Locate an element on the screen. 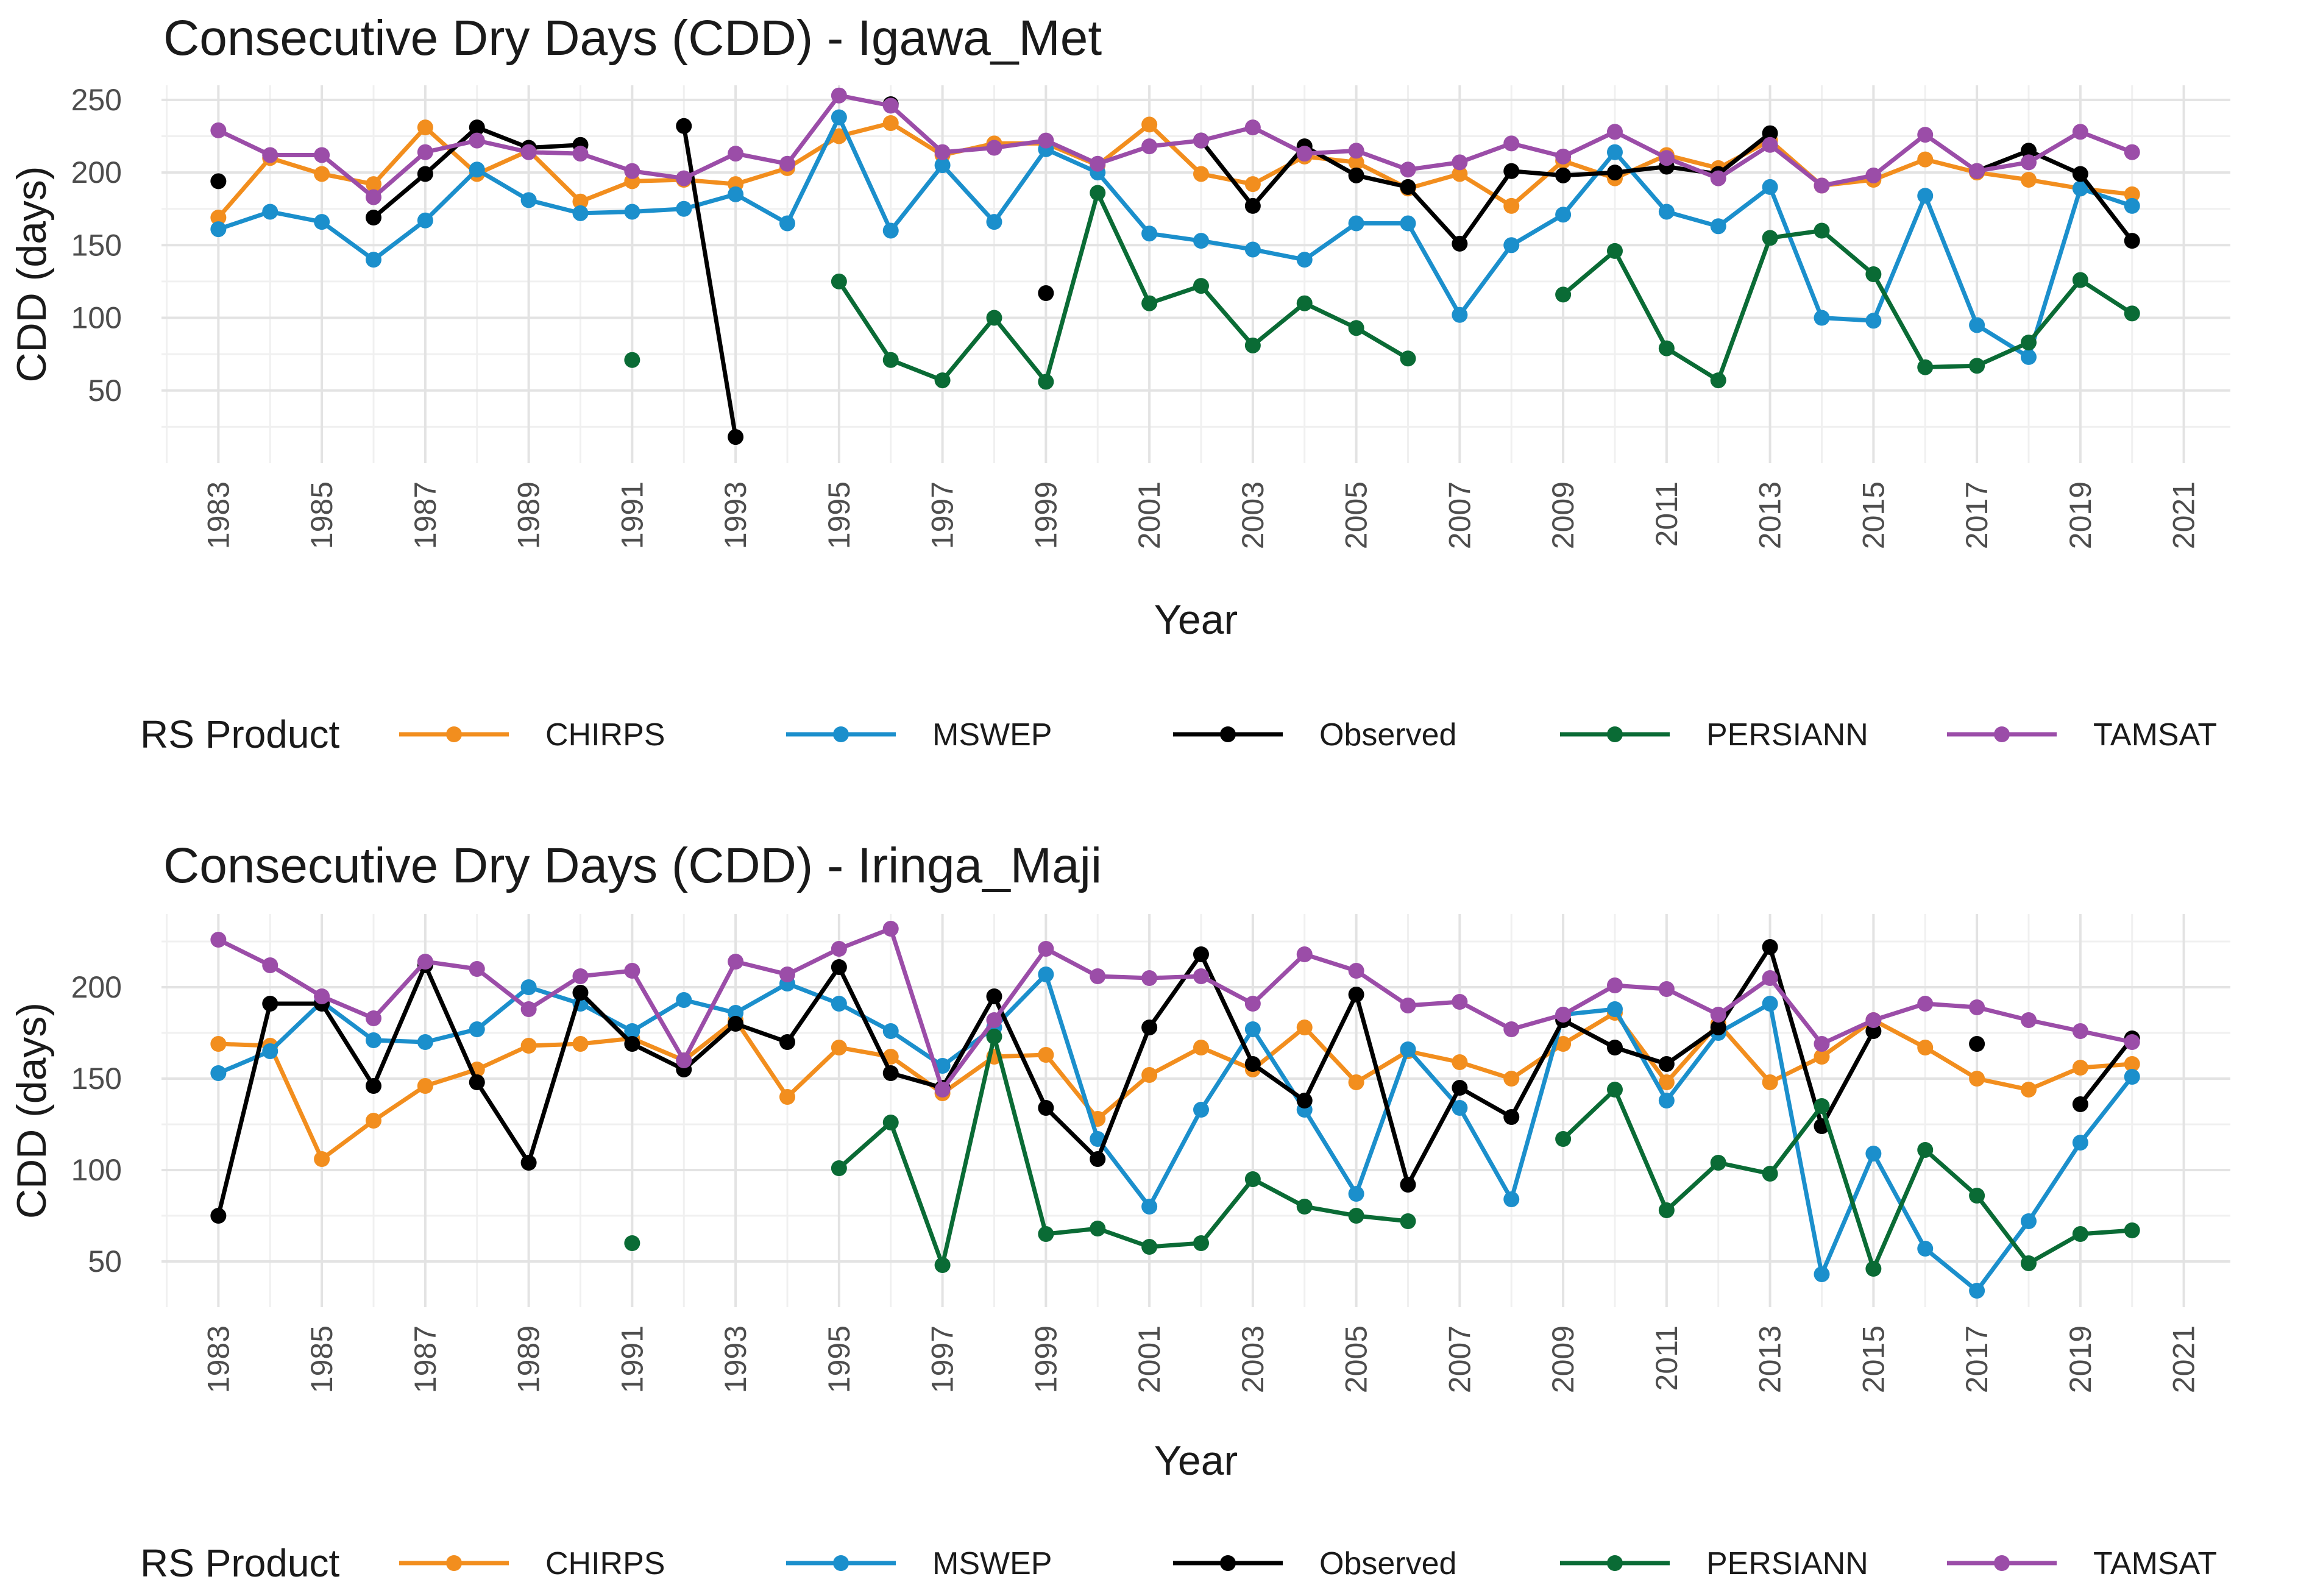 The width and height of the screenshot is (2298, 1596). series-persiann is located at coordinates (1382, 287).